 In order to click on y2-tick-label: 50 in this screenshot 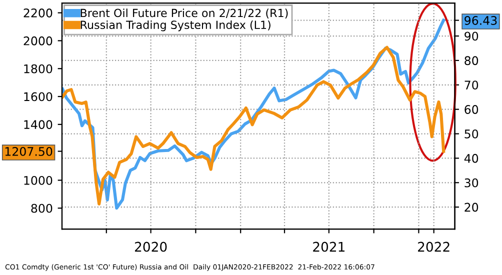, I will do `click(471, 133)`.